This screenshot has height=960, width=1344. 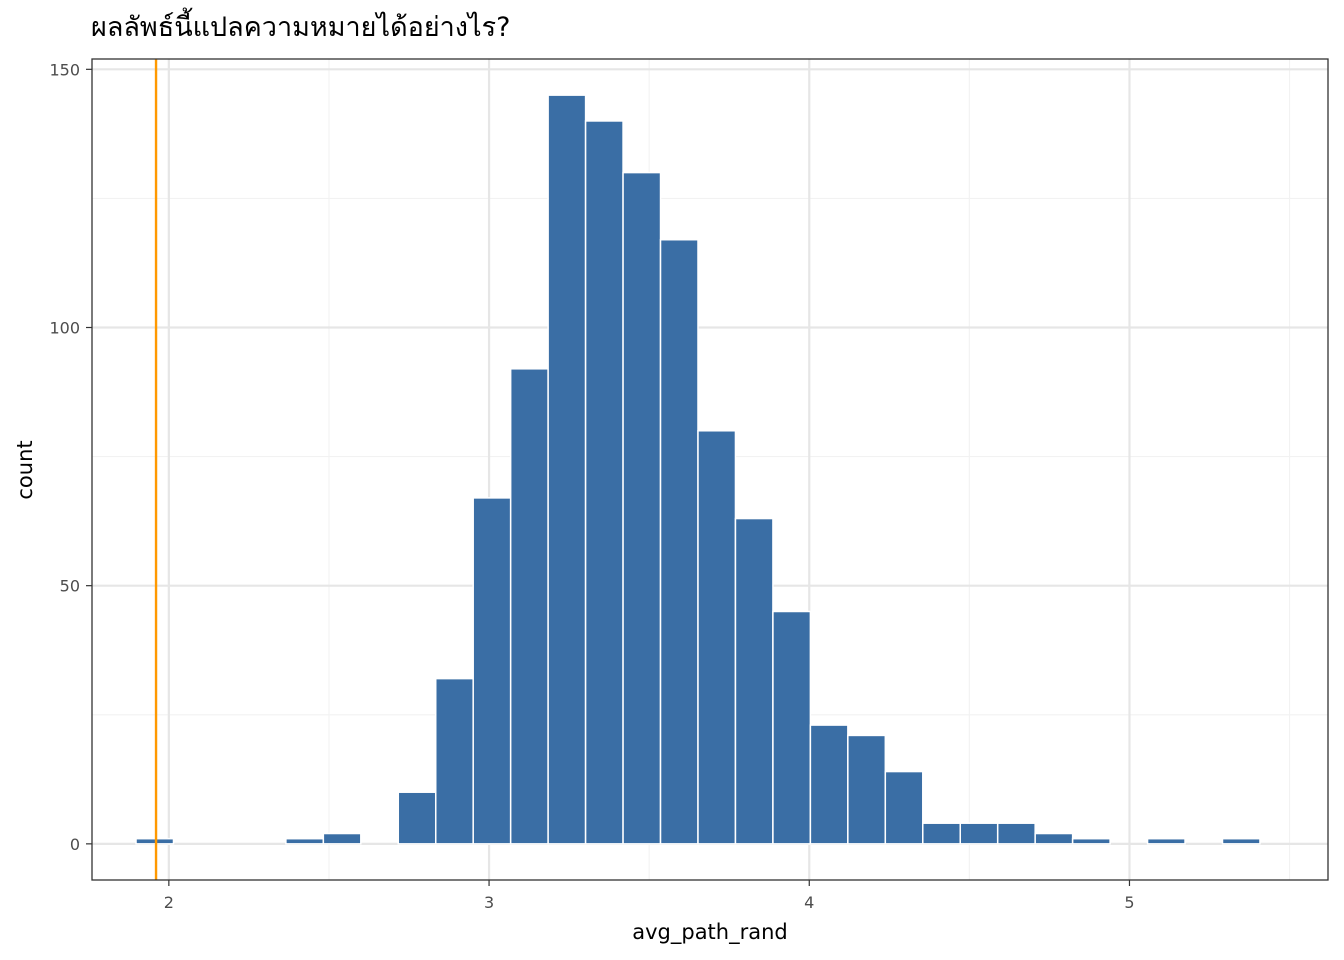 I want to click on x-axis: 2 3 4 5, so click(x=649, y=896).